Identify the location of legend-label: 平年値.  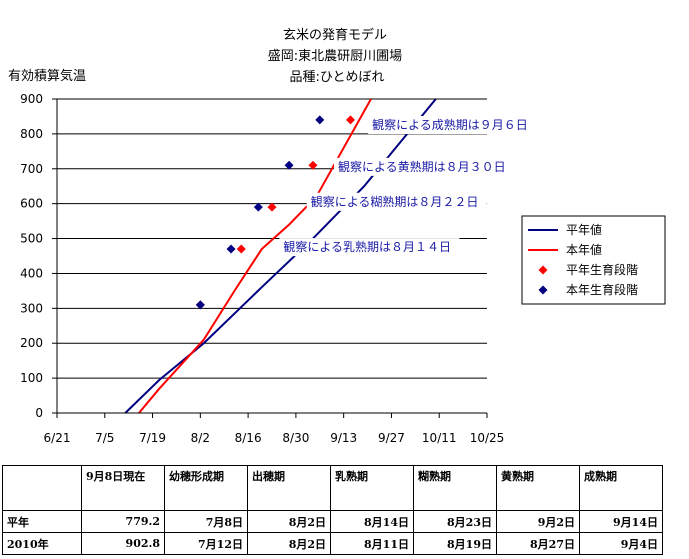
(584, 229).